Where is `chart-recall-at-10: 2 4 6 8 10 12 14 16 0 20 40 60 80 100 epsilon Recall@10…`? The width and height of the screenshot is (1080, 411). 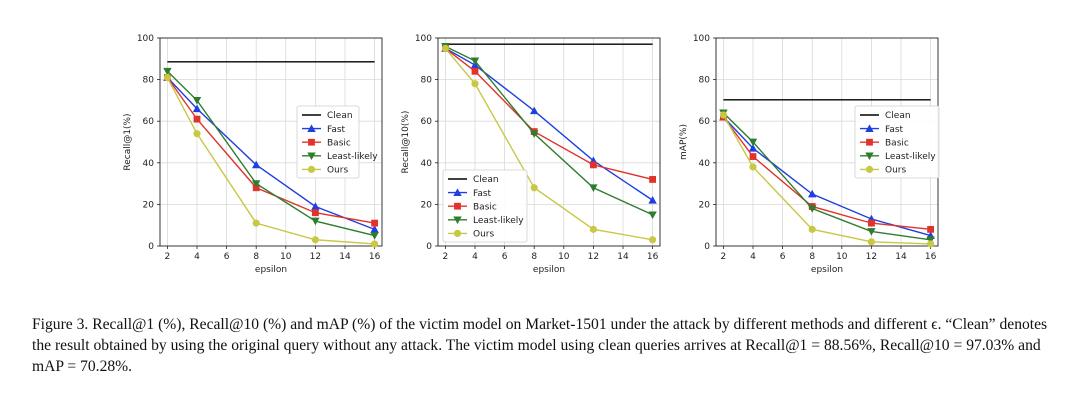 chart-recall-at-10: 2 4 6 8 10 12 14 16 0 20 40 60 80 100 epsilon Recall@10… is located at coordinates (531, 154).